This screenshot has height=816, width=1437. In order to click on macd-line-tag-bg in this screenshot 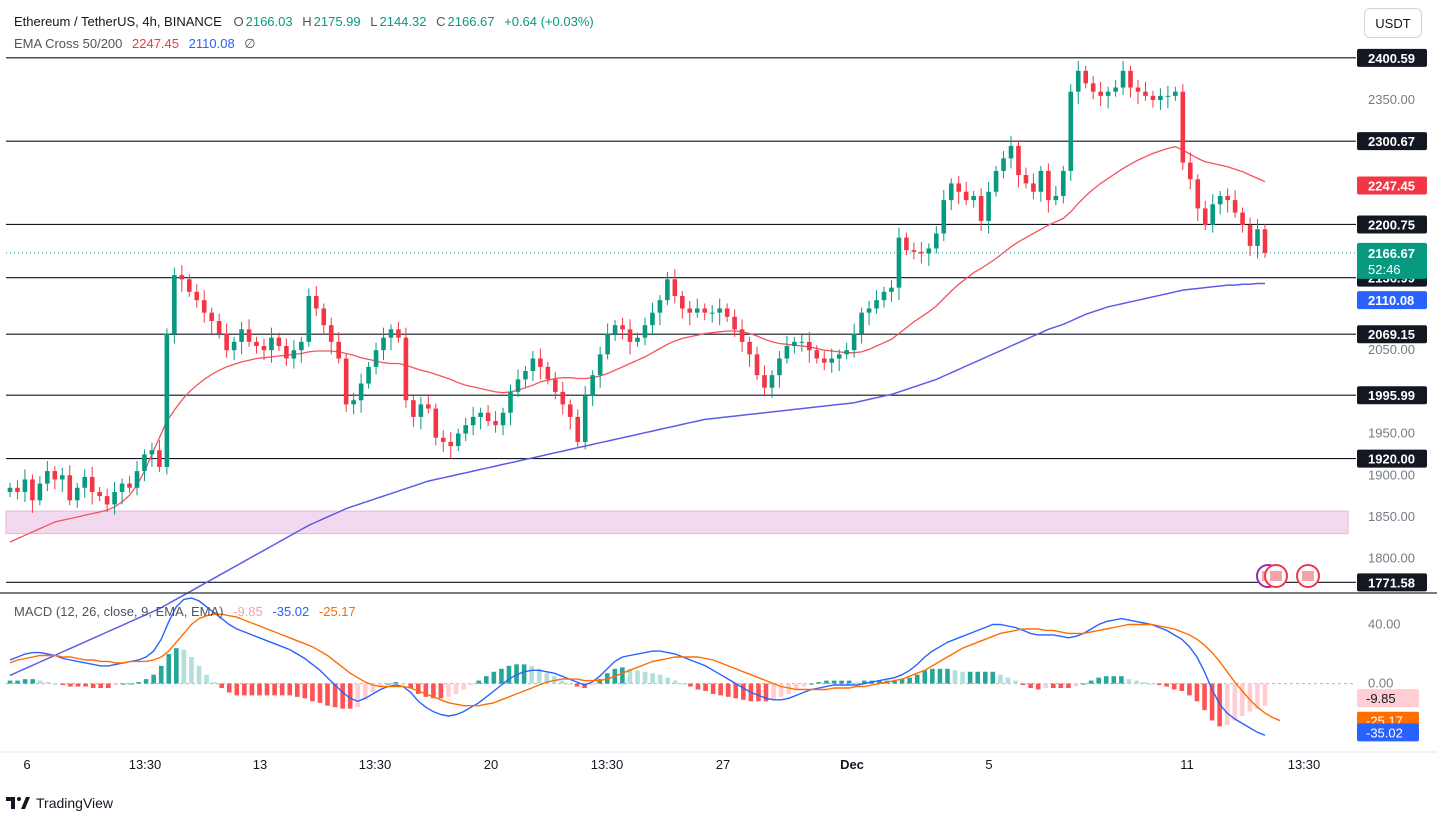, I will do `click(1388, 732)`.